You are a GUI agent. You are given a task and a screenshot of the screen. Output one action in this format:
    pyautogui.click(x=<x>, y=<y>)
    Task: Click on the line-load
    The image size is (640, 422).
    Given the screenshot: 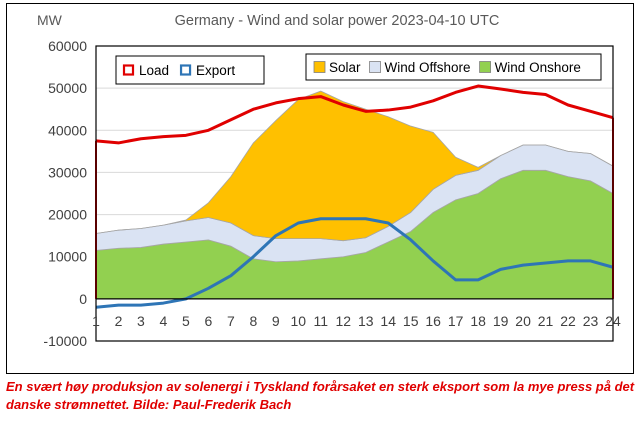 What is the action you would take?
    pyautogui.click(x=354, y=114)
    